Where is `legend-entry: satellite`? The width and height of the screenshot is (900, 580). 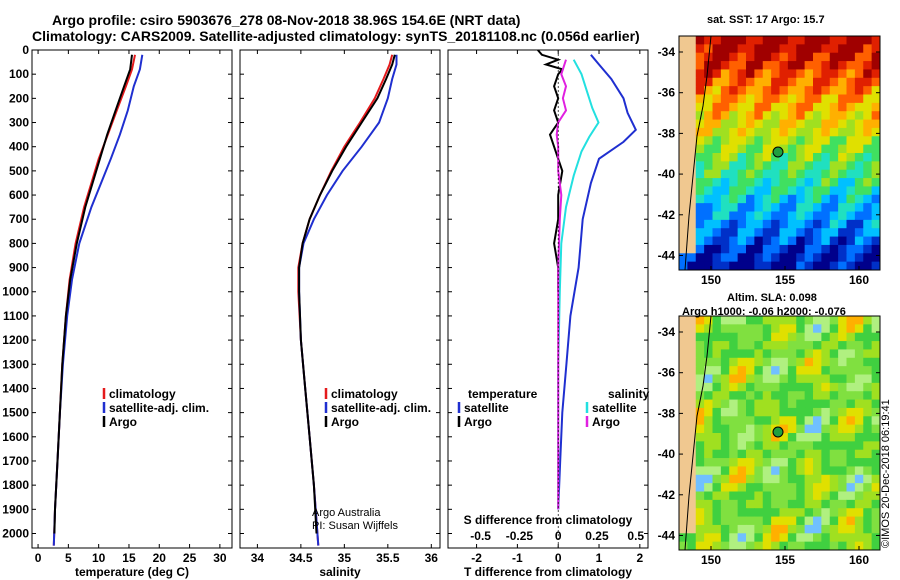
legend-entry: satellite is located at coordinates (614, 408).